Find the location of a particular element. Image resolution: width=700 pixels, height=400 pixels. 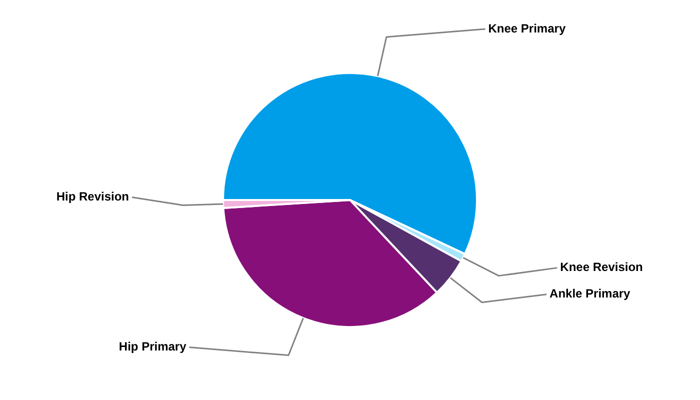

slice-label: Knee Primary is located at coordinates (527, 28).